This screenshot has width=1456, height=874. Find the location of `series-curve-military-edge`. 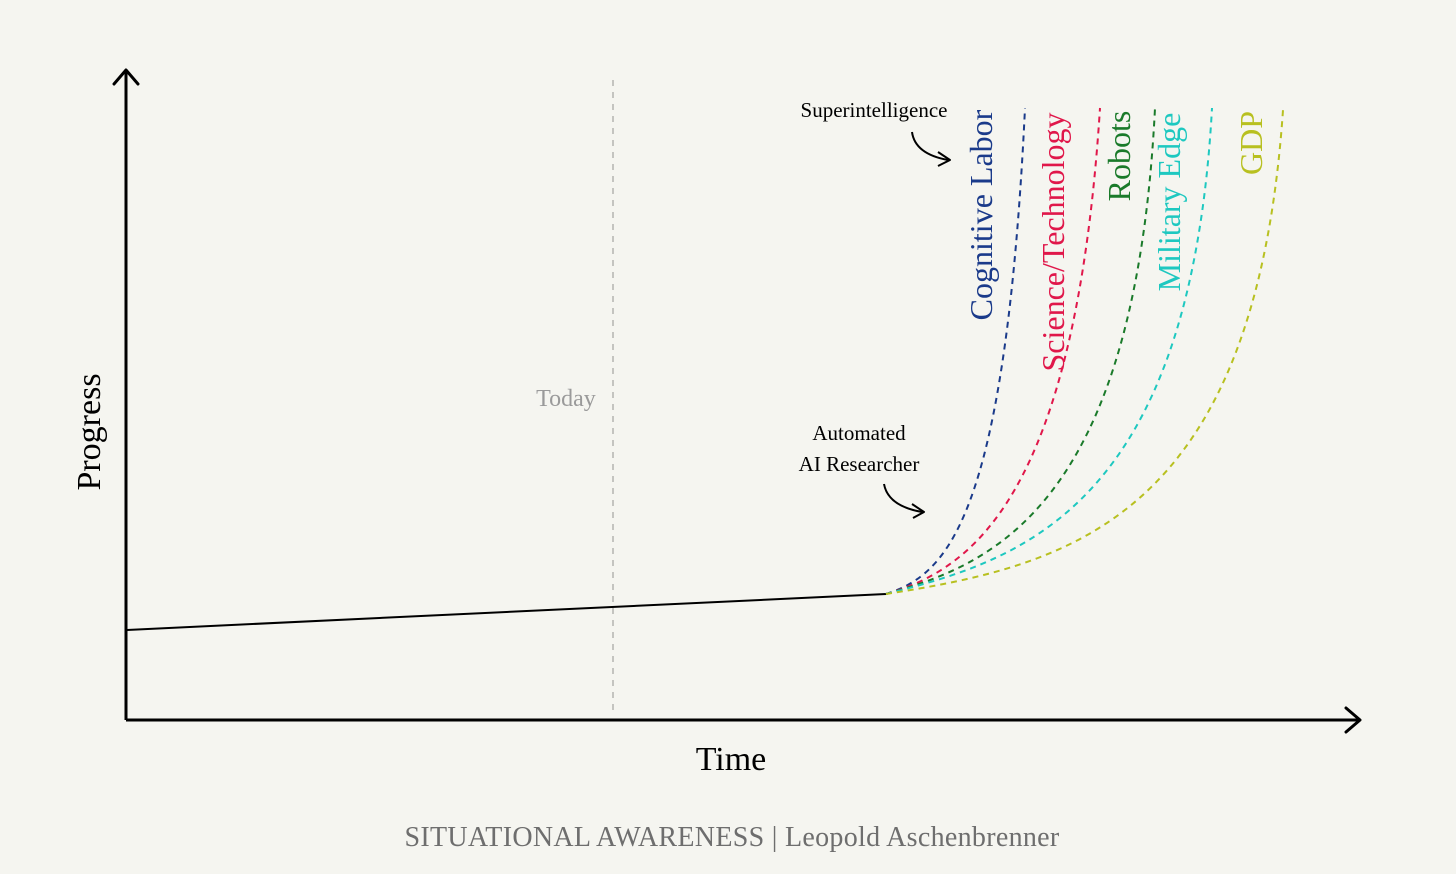

series-curve-military-edge is located at coordinates (1049, 351).